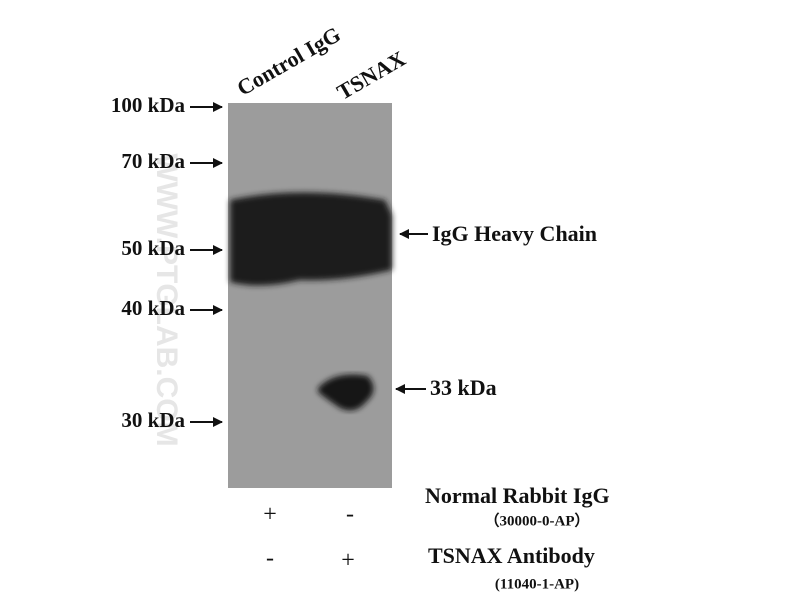  What do you see at coordinates (463, 387) in the screenshot?
I see `annotation: 33 kDa` at bounding box center [463, 387].